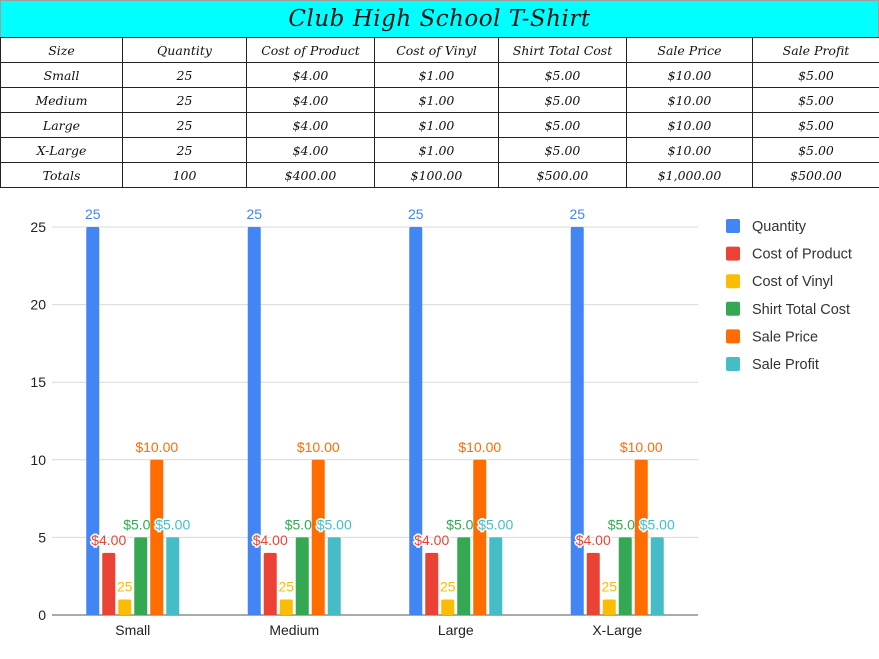  Describe the element at coordinates (563, 50) in the screenshot. I see `column-header: Shirt Total Cost` at that location.